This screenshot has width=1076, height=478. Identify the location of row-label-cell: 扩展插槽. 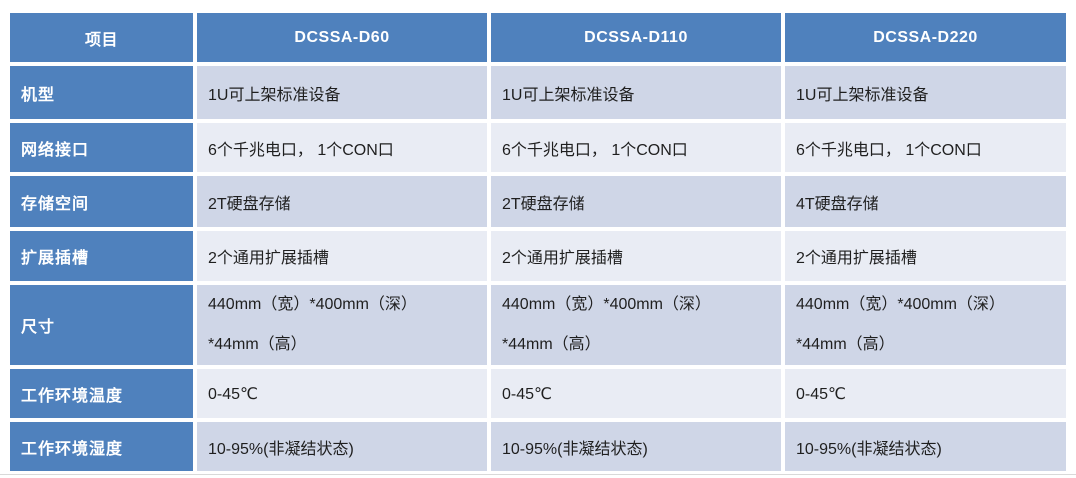
(101, 256).